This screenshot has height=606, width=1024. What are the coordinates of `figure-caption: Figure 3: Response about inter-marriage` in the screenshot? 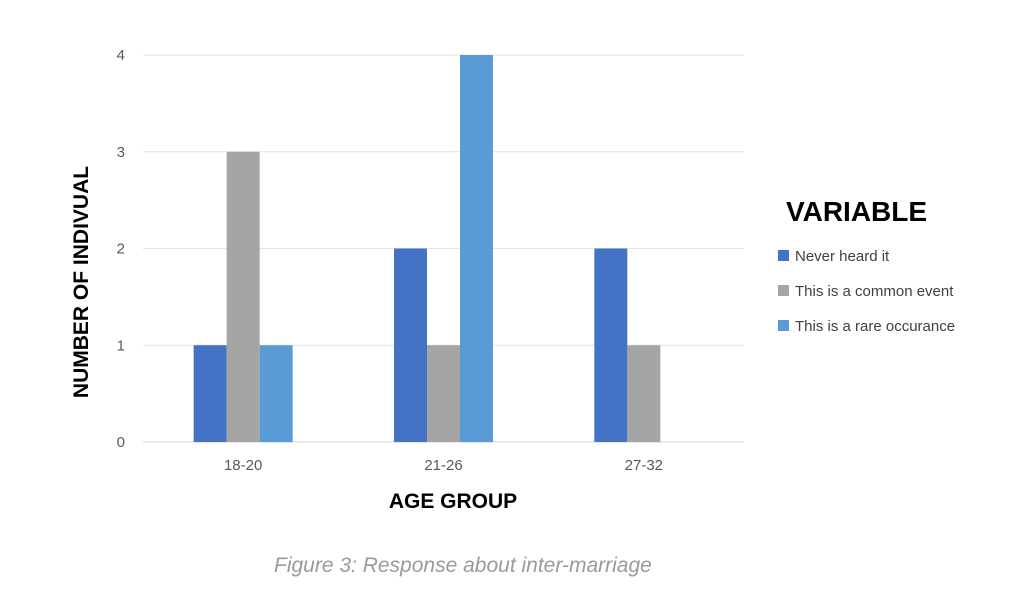 It's located at (463, 565).